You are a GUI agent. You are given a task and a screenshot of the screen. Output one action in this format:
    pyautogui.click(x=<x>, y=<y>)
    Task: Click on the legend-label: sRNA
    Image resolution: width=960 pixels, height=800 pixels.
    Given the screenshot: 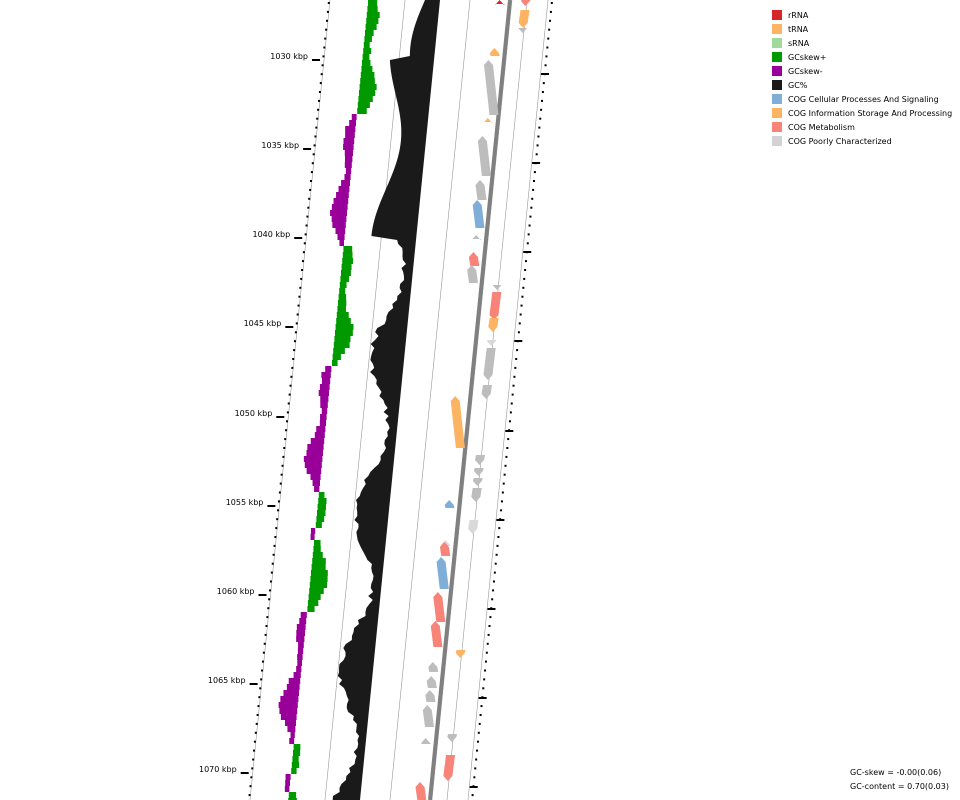 What is the action you would take?
    pyautogui.click(x=799, y=43)
    